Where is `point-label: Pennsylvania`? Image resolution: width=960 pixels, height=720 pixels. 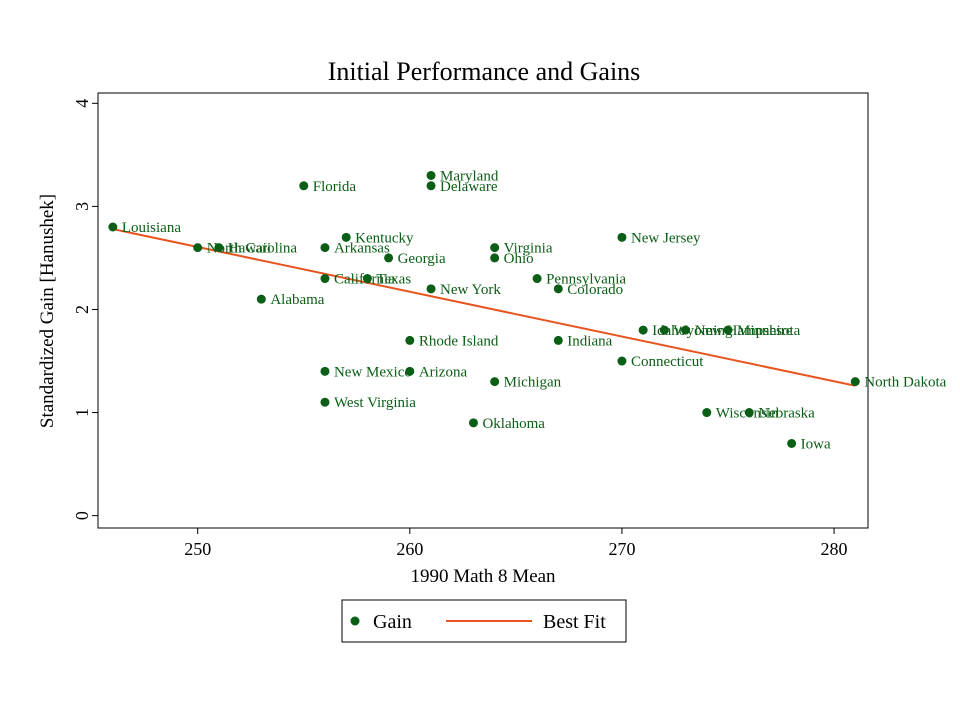 point-label: Pennsylvania is located at coordinates (586, 280).